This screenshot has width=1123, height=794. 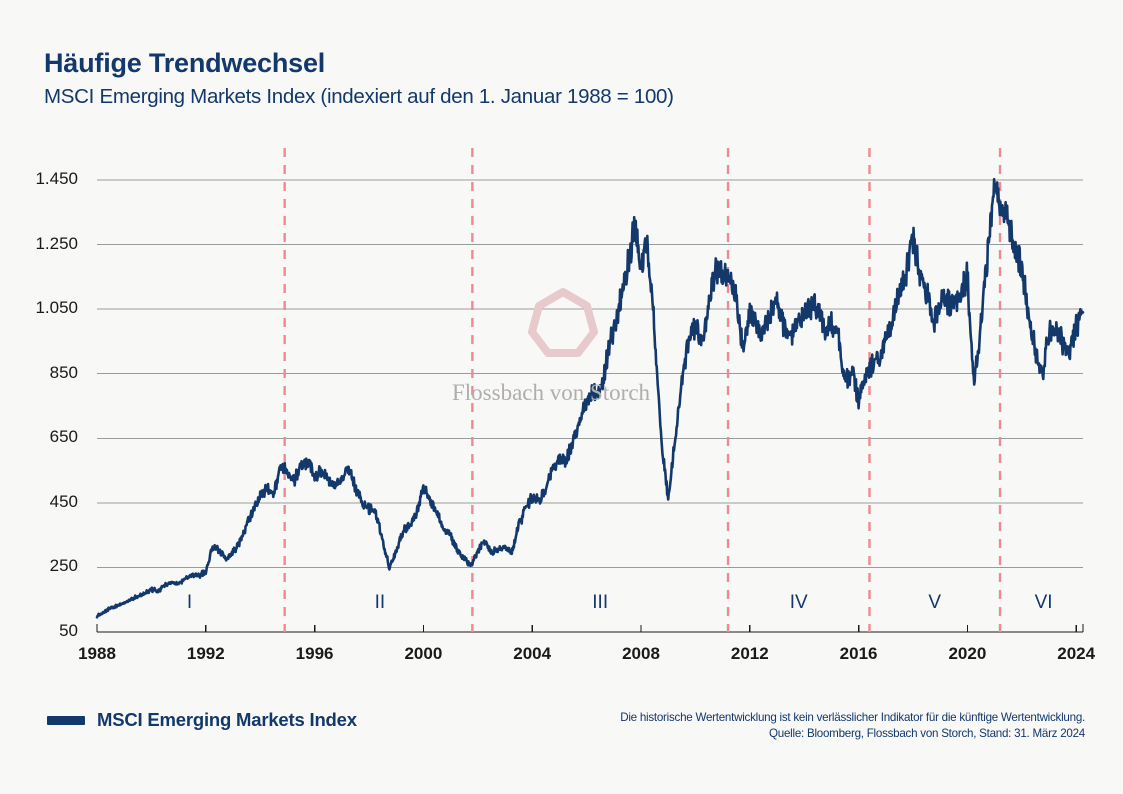 I want to click on x-axis-tick-label: 2024, so click(x=1076, y=653).